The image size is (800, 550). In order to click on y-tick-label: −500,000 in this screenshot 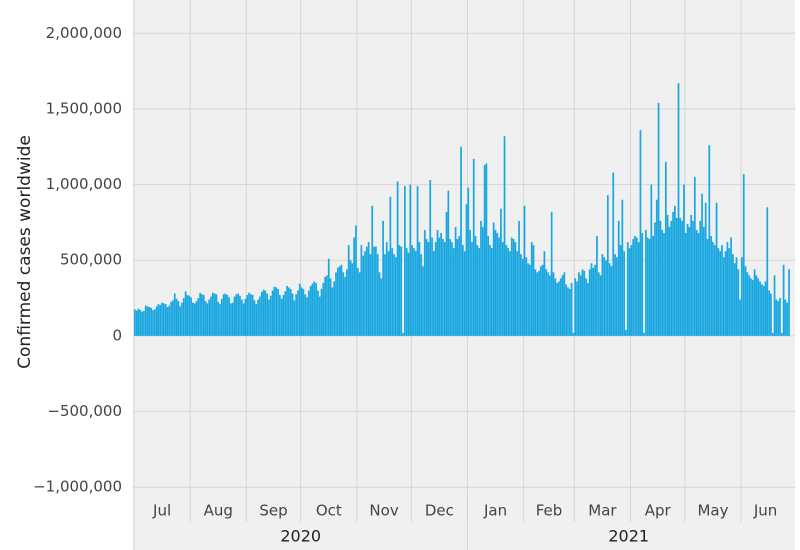, I will do `click(84, 411)`.